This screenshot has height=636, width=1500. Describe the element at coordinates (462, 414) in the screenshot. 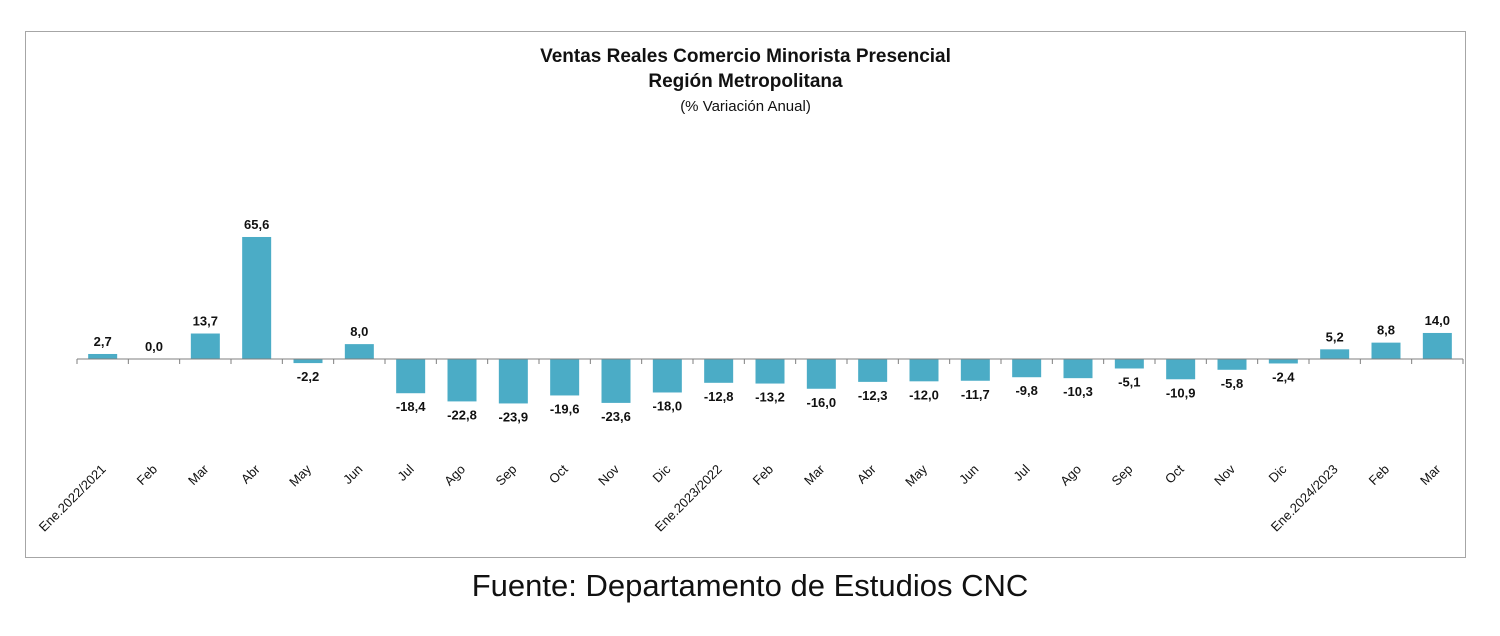

I see `data-label: -22,8` at that location.